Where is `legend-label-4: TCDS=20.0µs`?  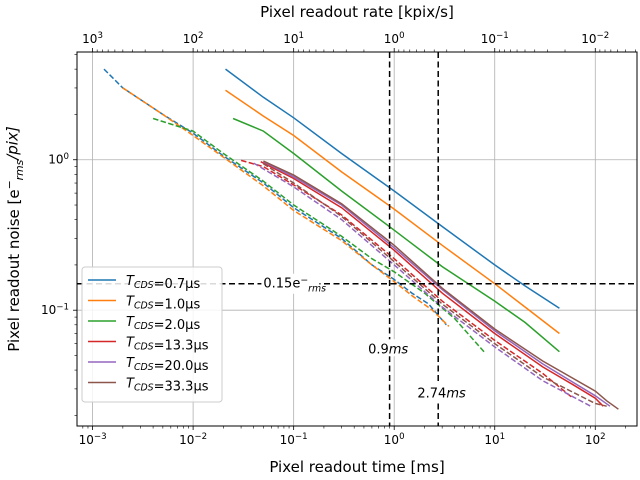
legend-label-4: TCDS=20.0µs is located at coordinates (167, 365).